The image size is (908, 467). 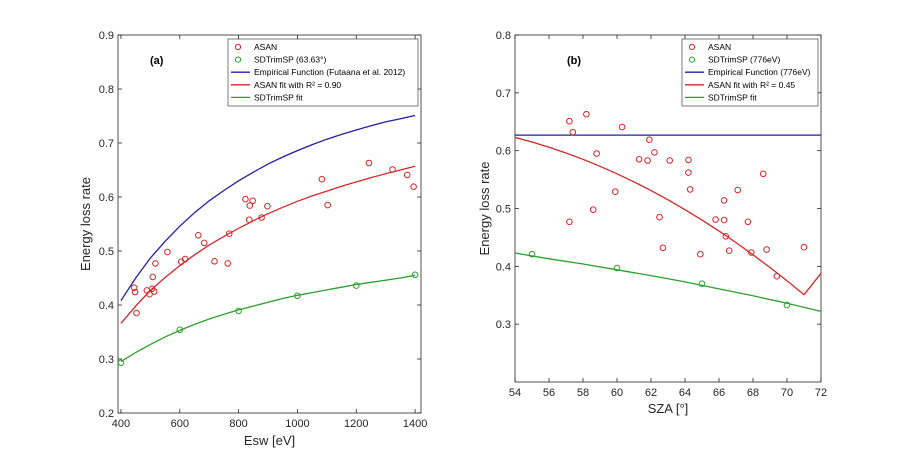 I want to click on y-tick-label: 0.5, so click(x=106, y=252).